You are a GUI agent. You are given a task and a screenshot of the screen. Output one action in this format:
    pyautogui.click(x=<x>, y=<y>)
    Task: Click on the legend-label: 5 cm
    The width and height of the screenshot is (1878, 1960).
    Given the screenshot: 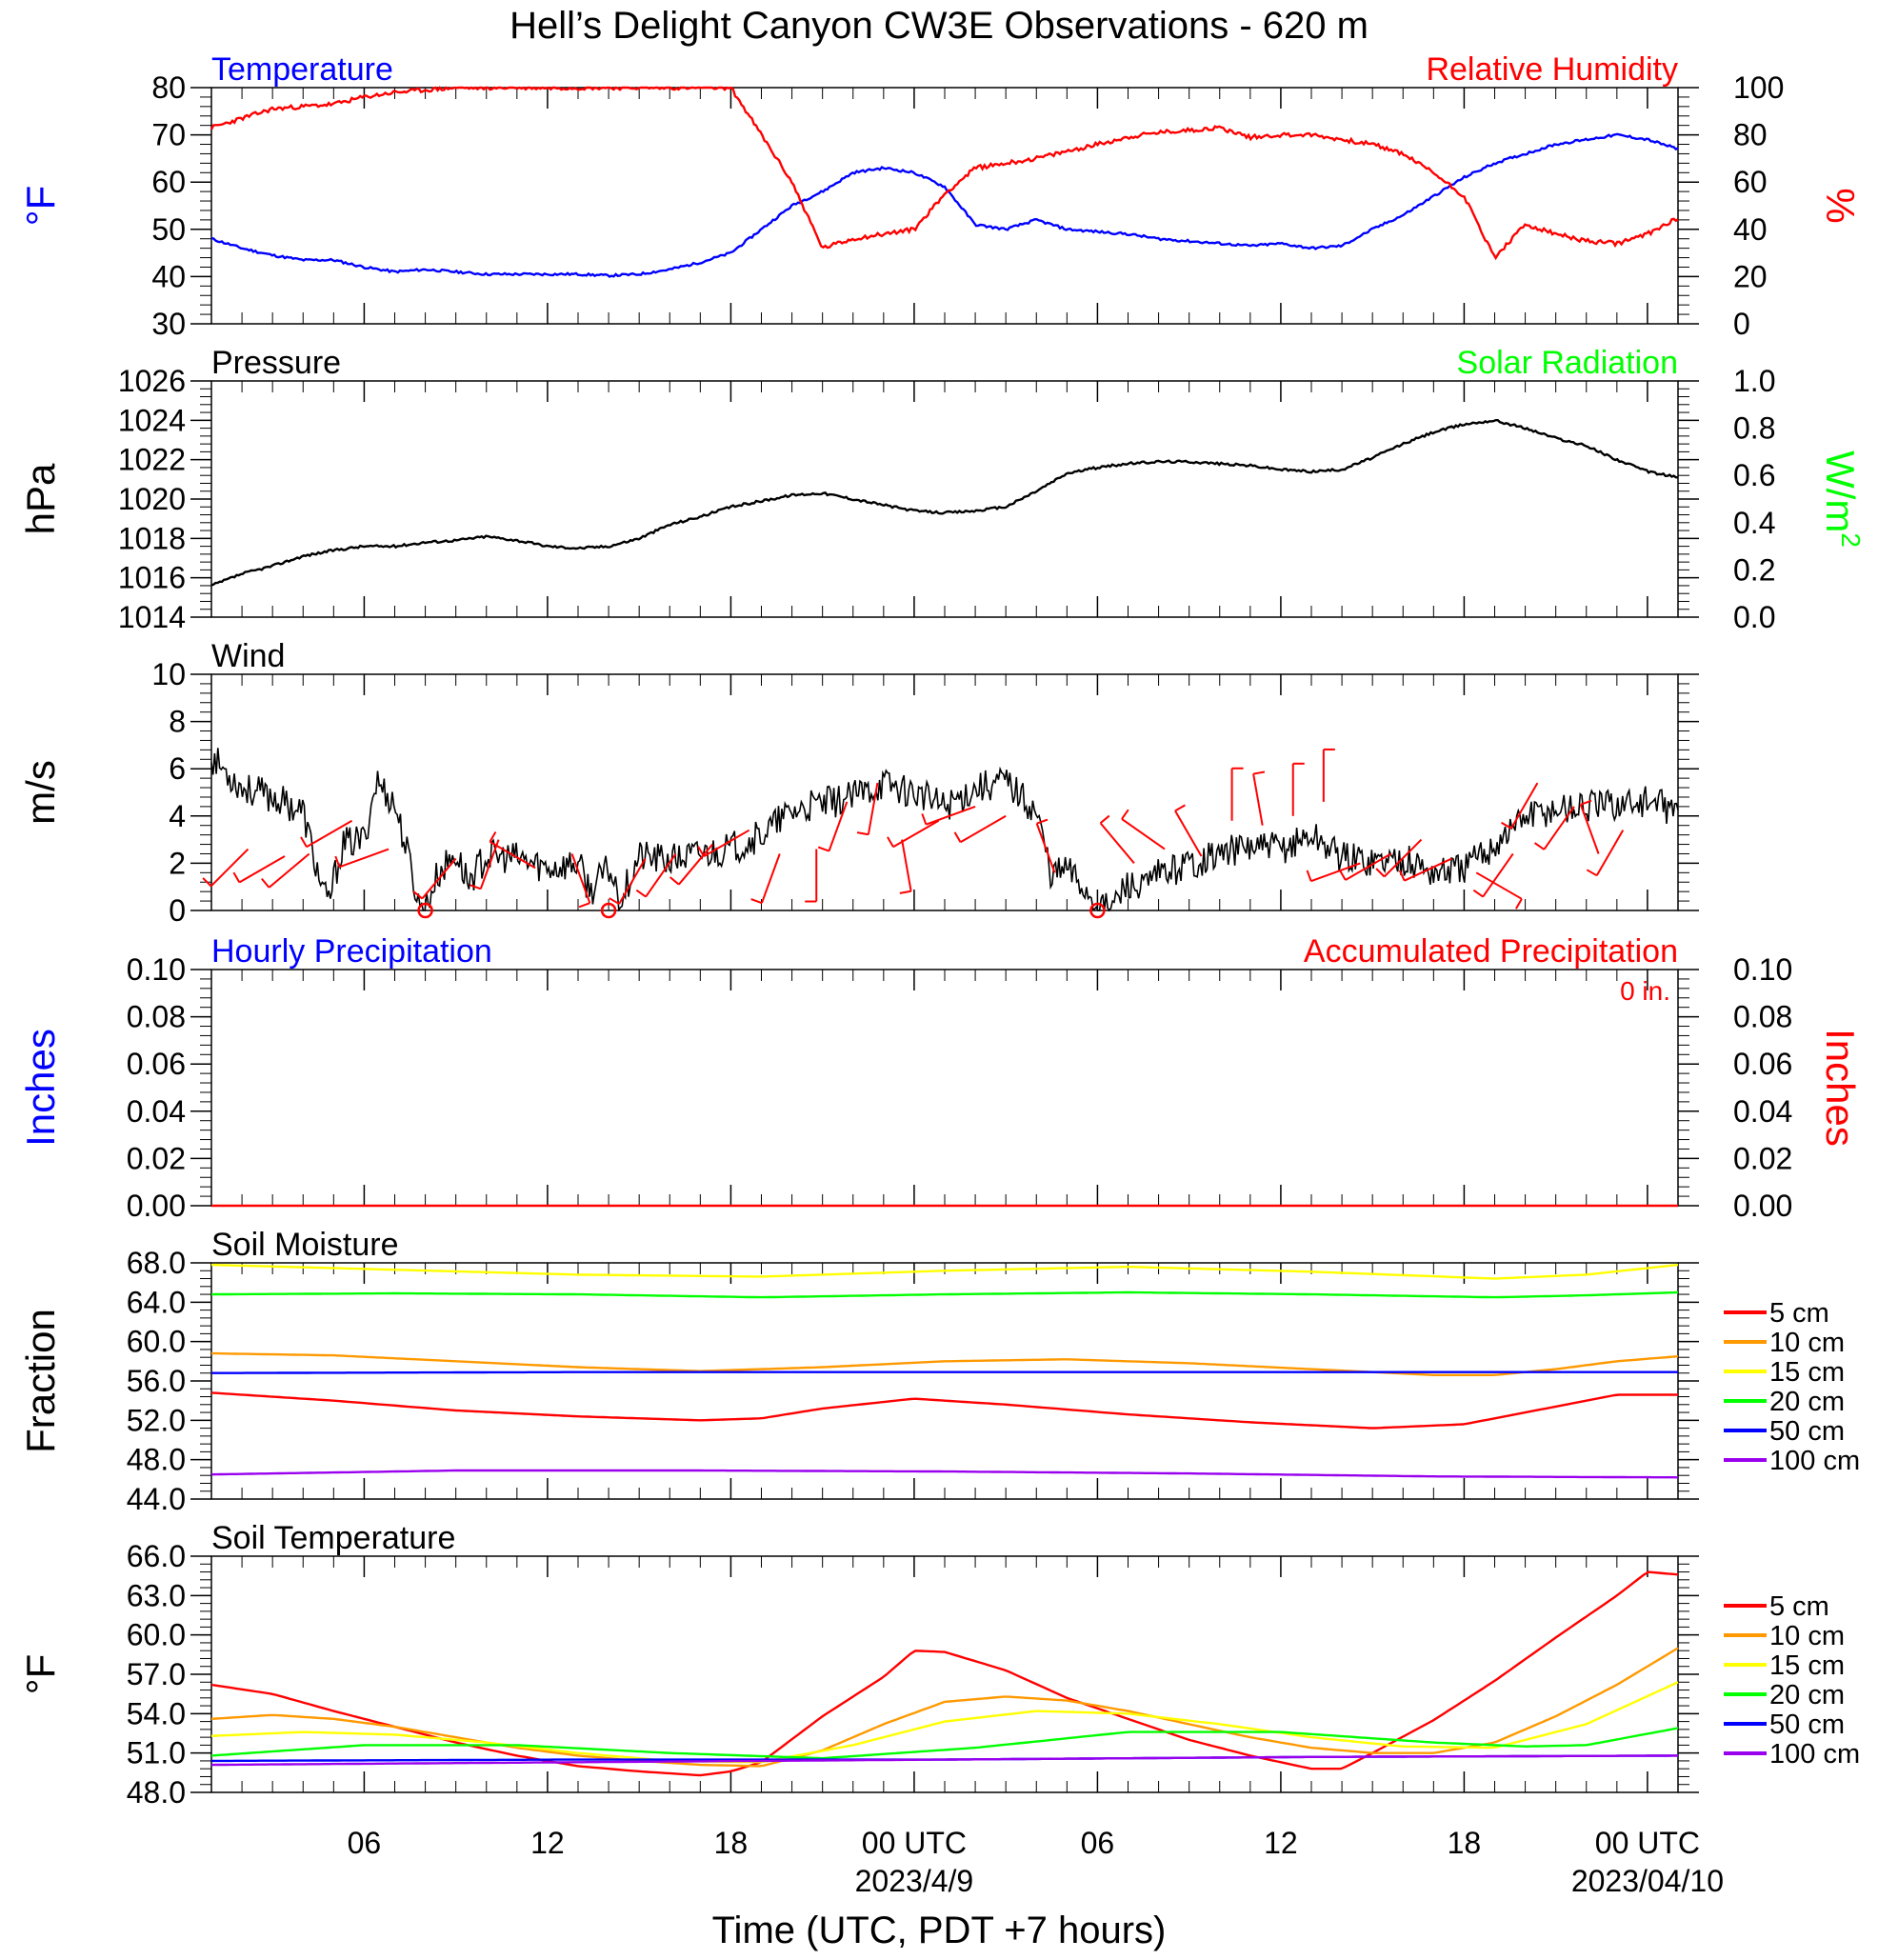 What is the action you would take?
    pyautogui.click(x=1799, y=1313)
    